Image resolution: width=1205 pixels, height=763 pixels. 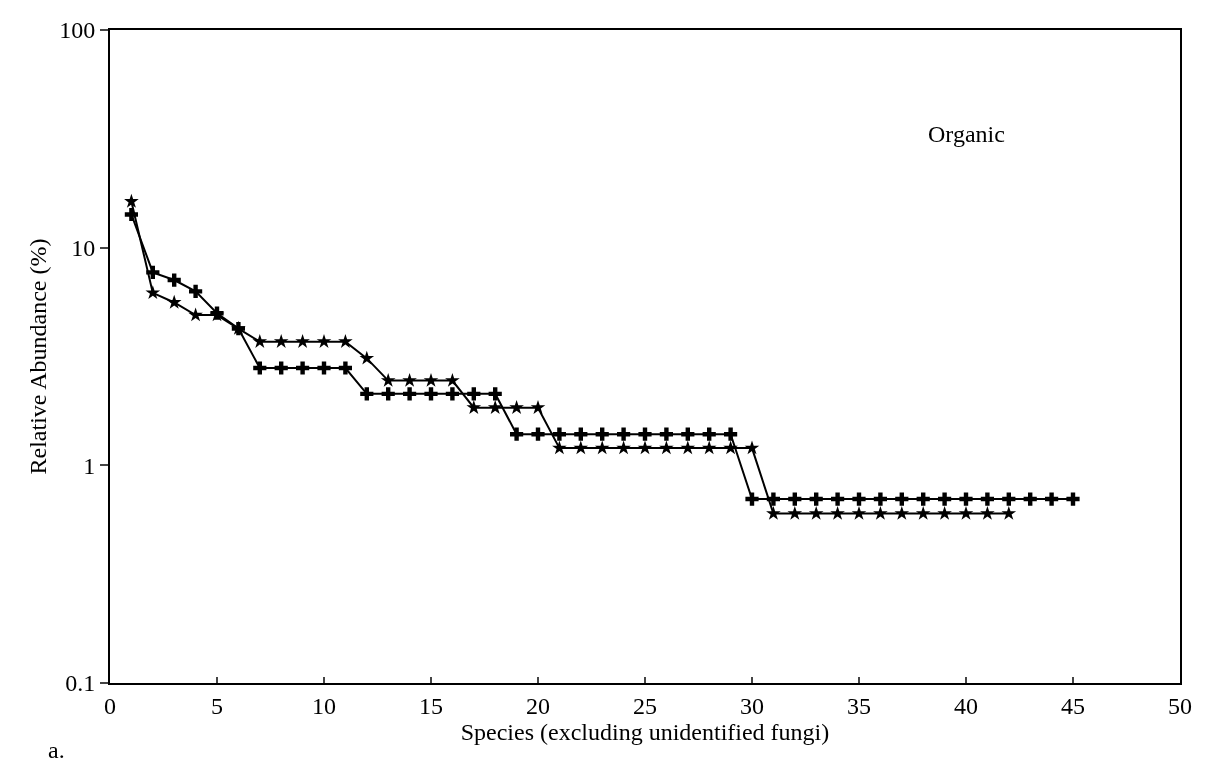 I want to click on x-tick-label: 30, so click(x=752, y=705).